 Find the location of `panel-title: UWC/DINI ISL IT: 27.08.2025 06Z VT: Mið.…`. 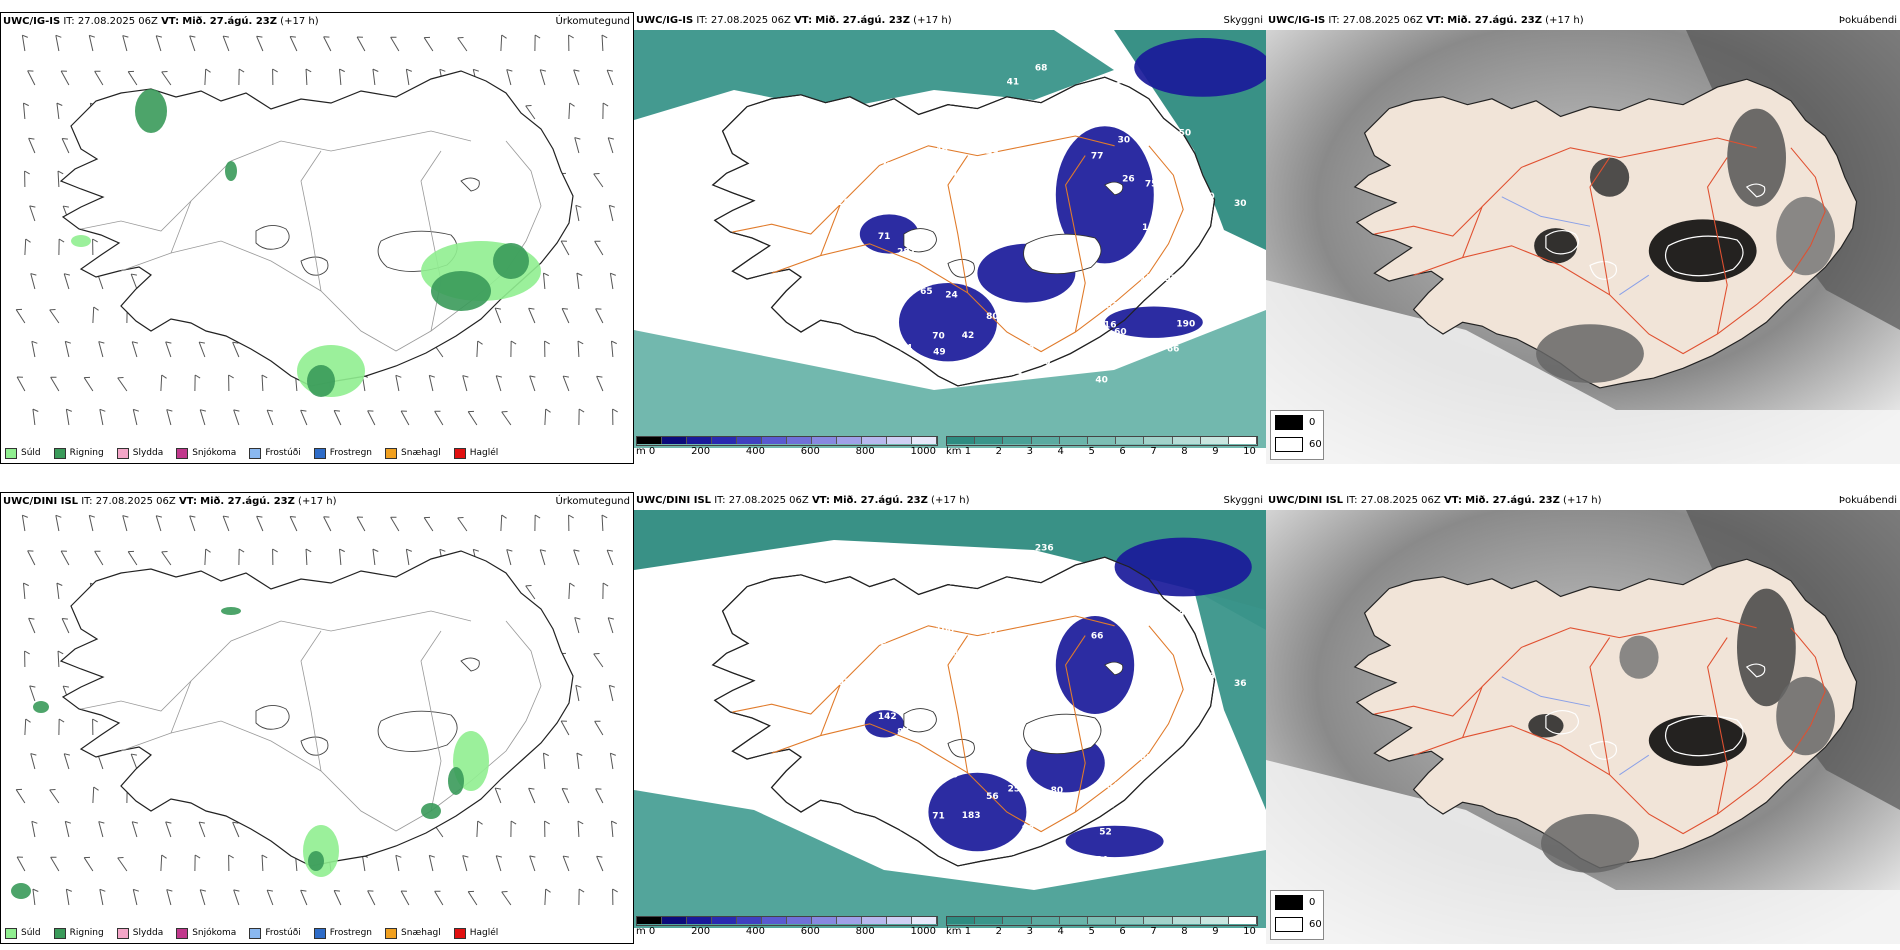

panel-title: UWC/DINI ISL IT: 27.08.2025 06Z VT: Mið.… is located at coordinates (317, 502).